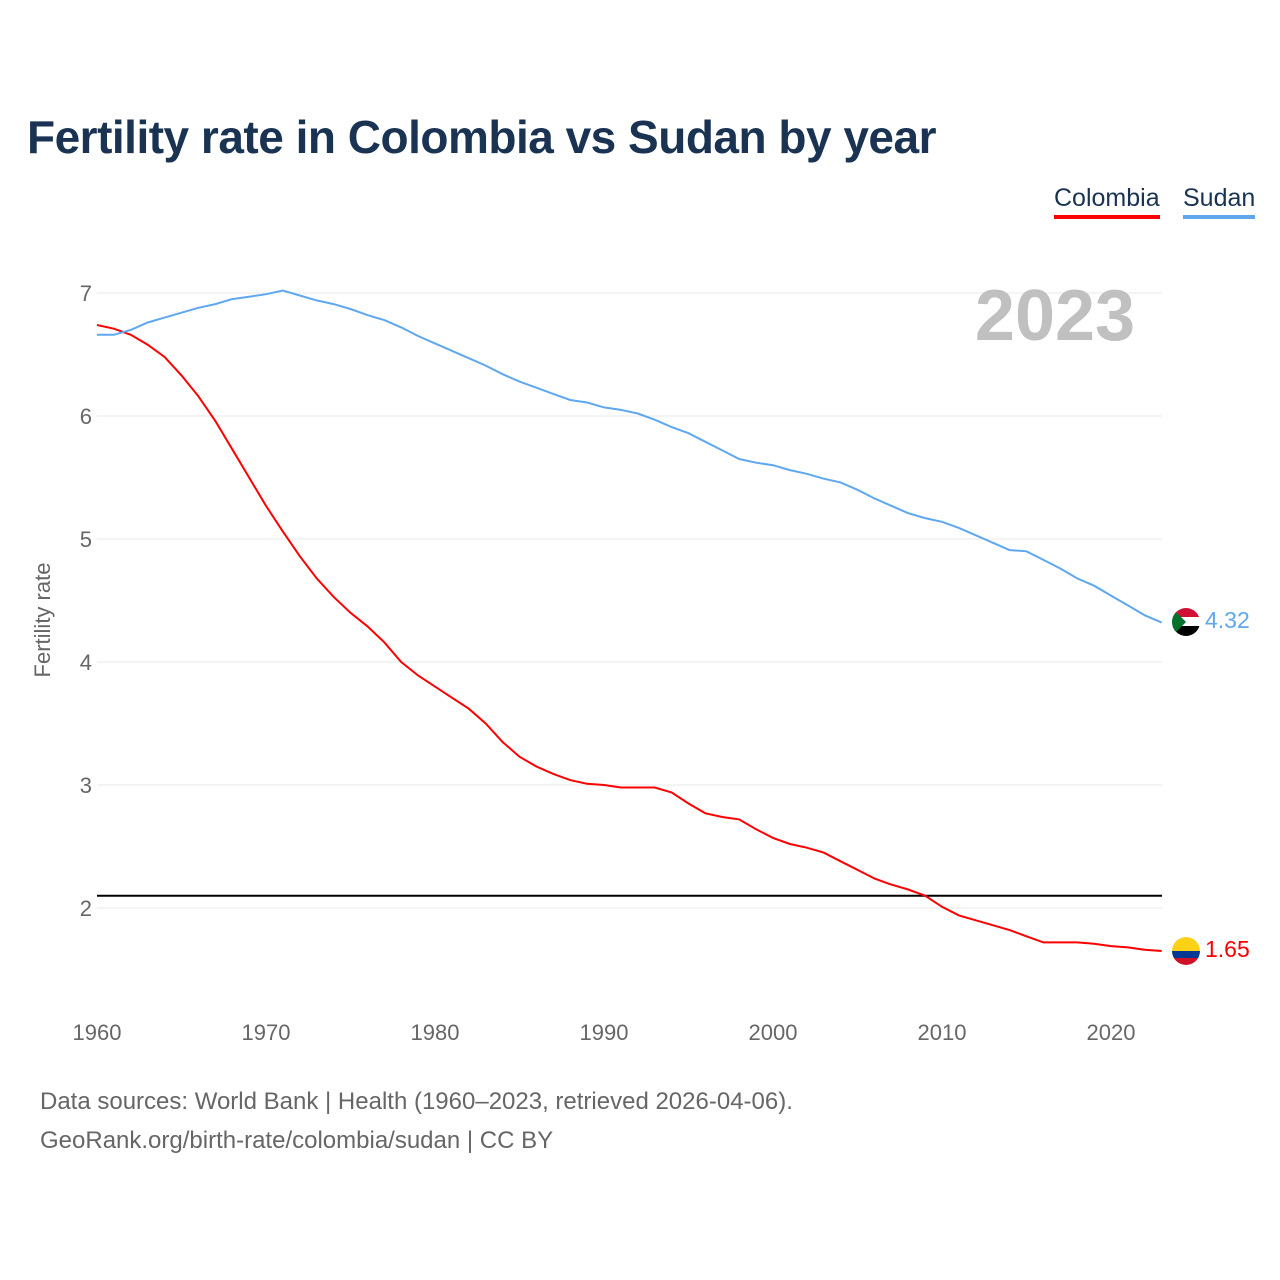 This screenshot has width=1280, height=1280. What do you see at coordinates (604, 1032) in the screenshot?
I see `x-tick-label: 1990` at bounding box center [604, 1032].